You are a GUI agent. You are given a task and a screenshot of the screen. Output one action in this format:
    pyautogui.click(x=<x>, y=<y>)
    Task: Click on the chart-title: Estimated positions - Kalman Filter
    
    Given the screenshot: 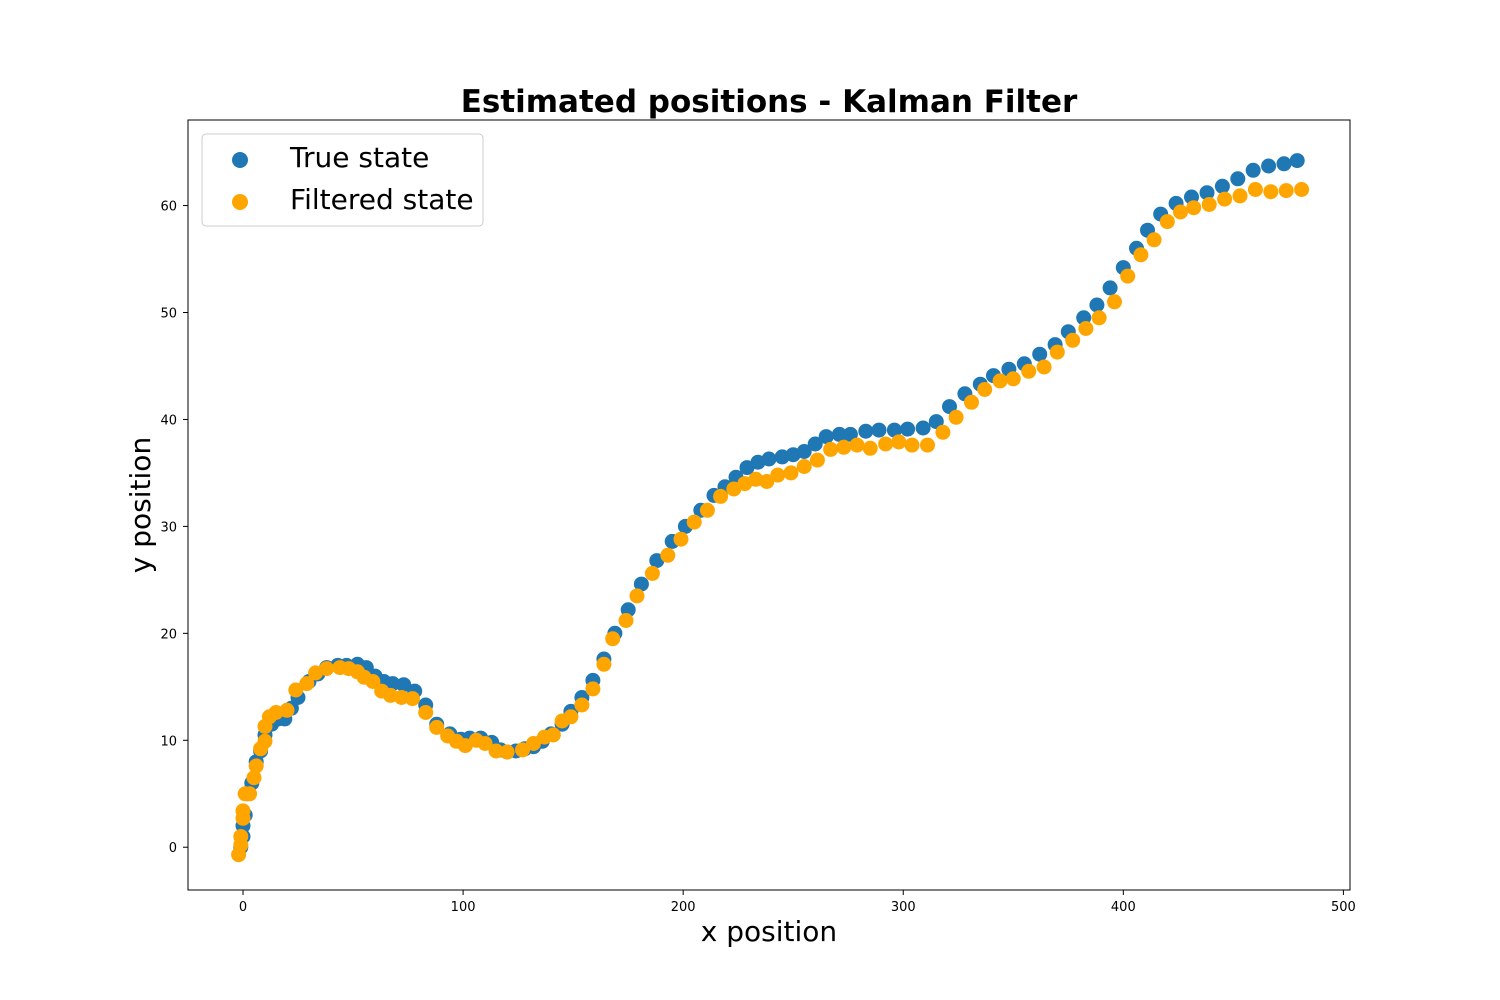 What is the action you would take?
    pyautogui.click(x=769, y=102)
    